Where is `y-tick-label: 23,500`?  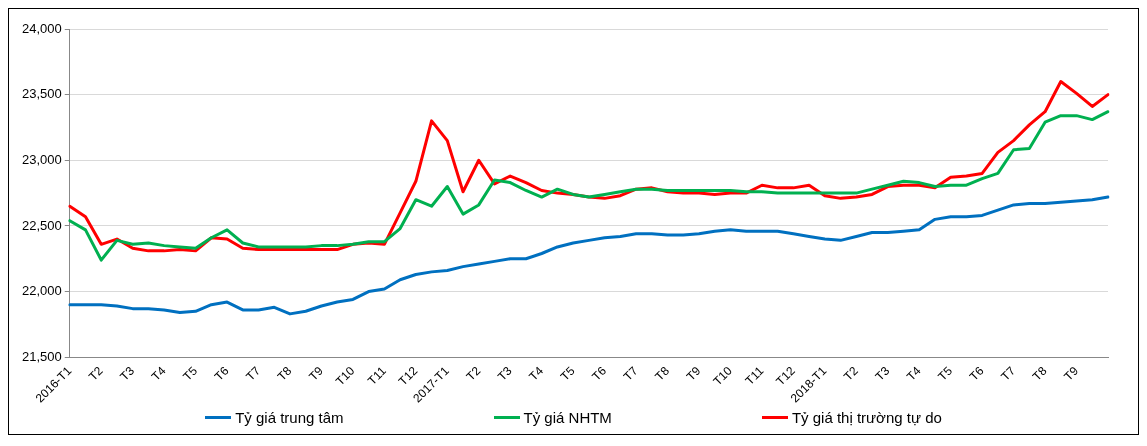 y-tick-label: 23,500 is located at coordinates (42, 94).